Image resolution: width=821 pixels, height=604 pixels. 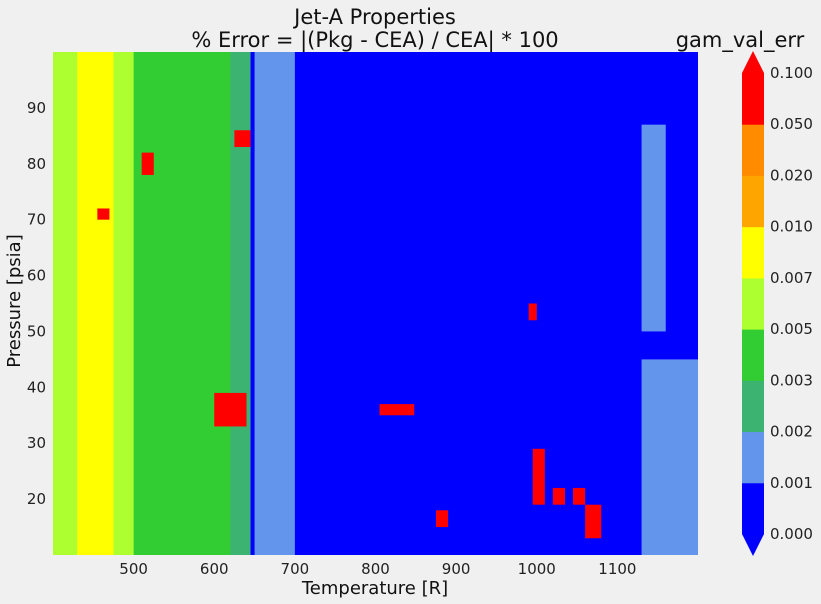 What do you see at coordinates (753, 62) in the screenshot?
I see `colorbar-extend-max` at bounding box center [753, 62].